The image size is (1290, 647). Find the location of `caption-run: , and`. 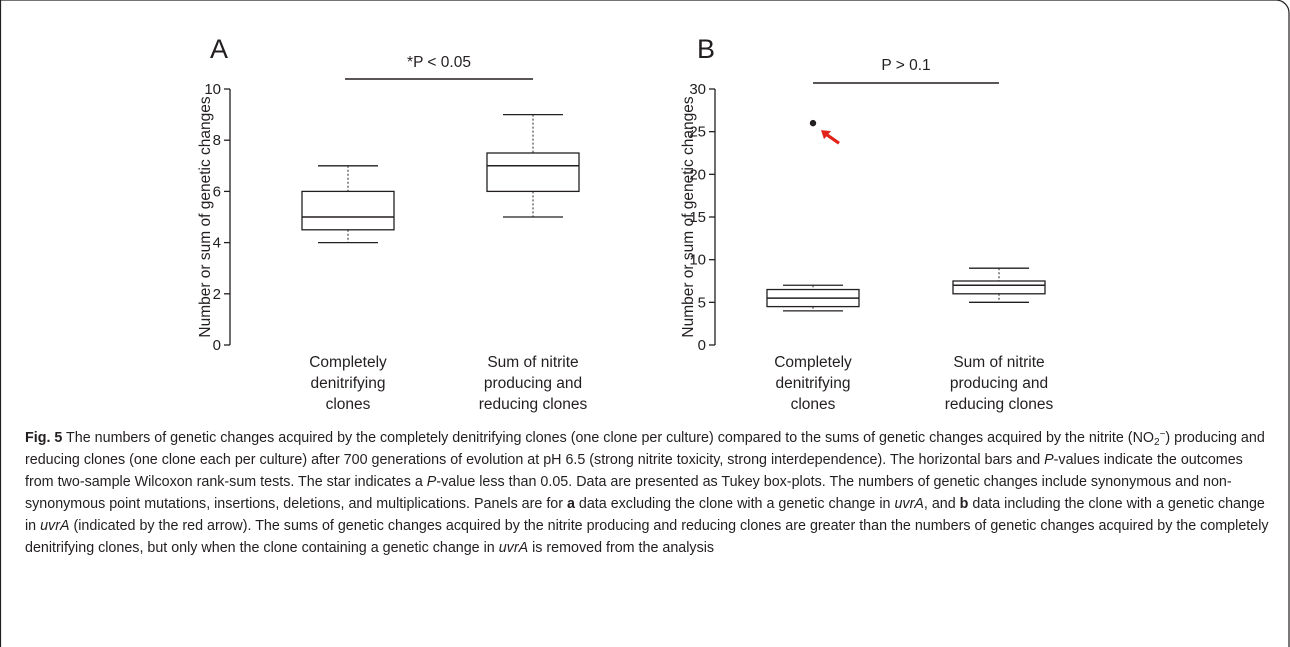

caption-run: , and is located at coordinates (941, 504).